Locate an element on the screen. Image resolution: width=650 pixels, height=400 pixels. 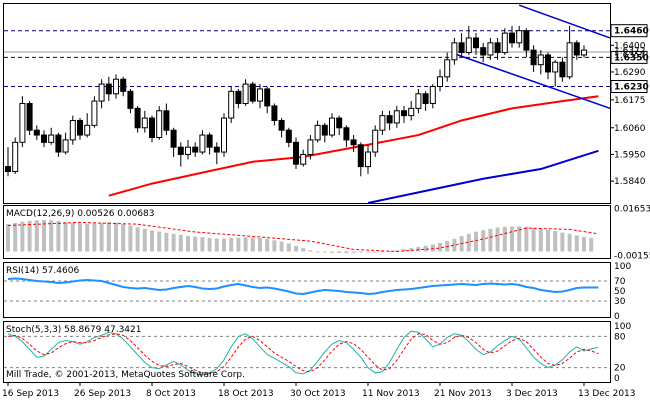
time-tick-label: 3 Dec 2013 is located at coordinates (532, 394).